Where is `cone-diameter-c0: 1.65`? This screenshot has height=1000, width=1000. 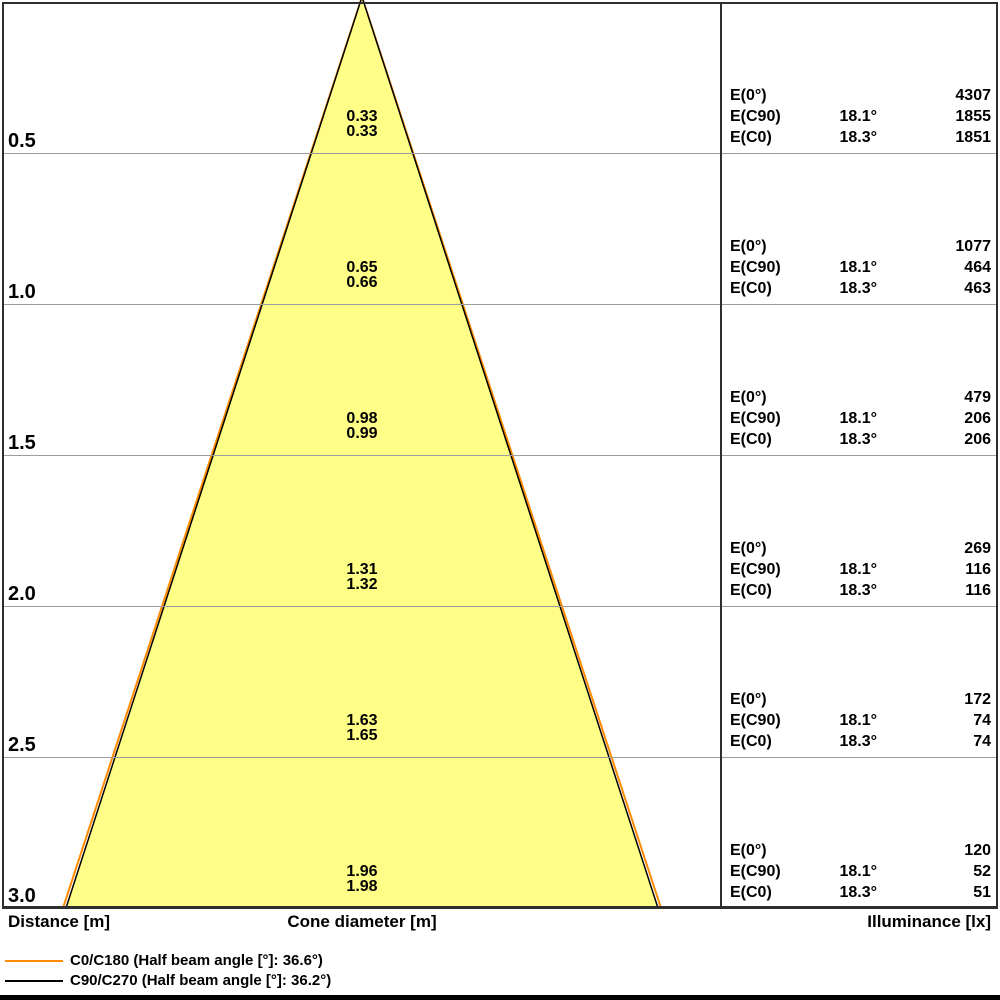
cone-diameter-c0: 1.65 is located at coordinates (362, 735).